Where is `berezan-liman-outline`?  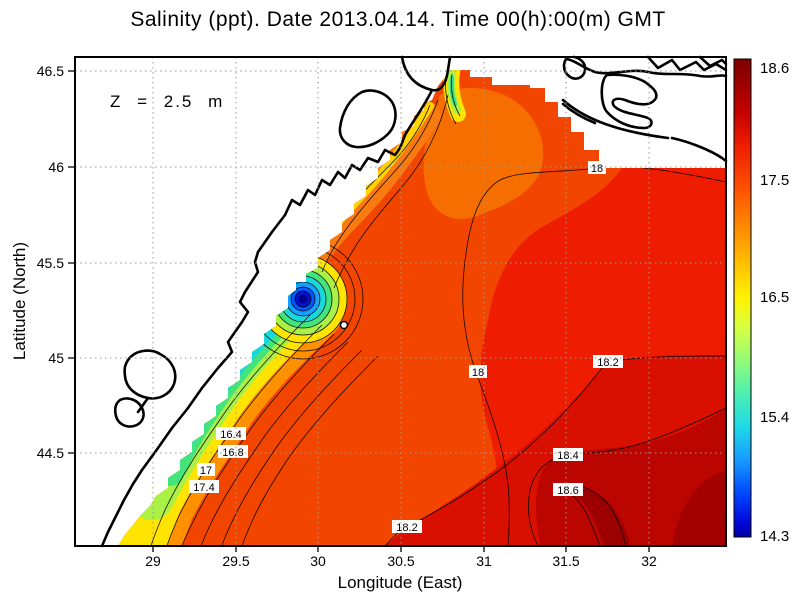
berezan-liman-outline is located at coordinates (574, 67).